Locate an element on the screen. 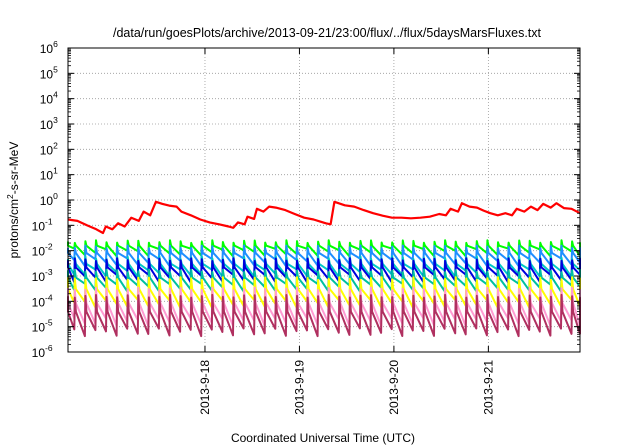  y-tick-label: 10⁶ is located at coordinates (49, 47).